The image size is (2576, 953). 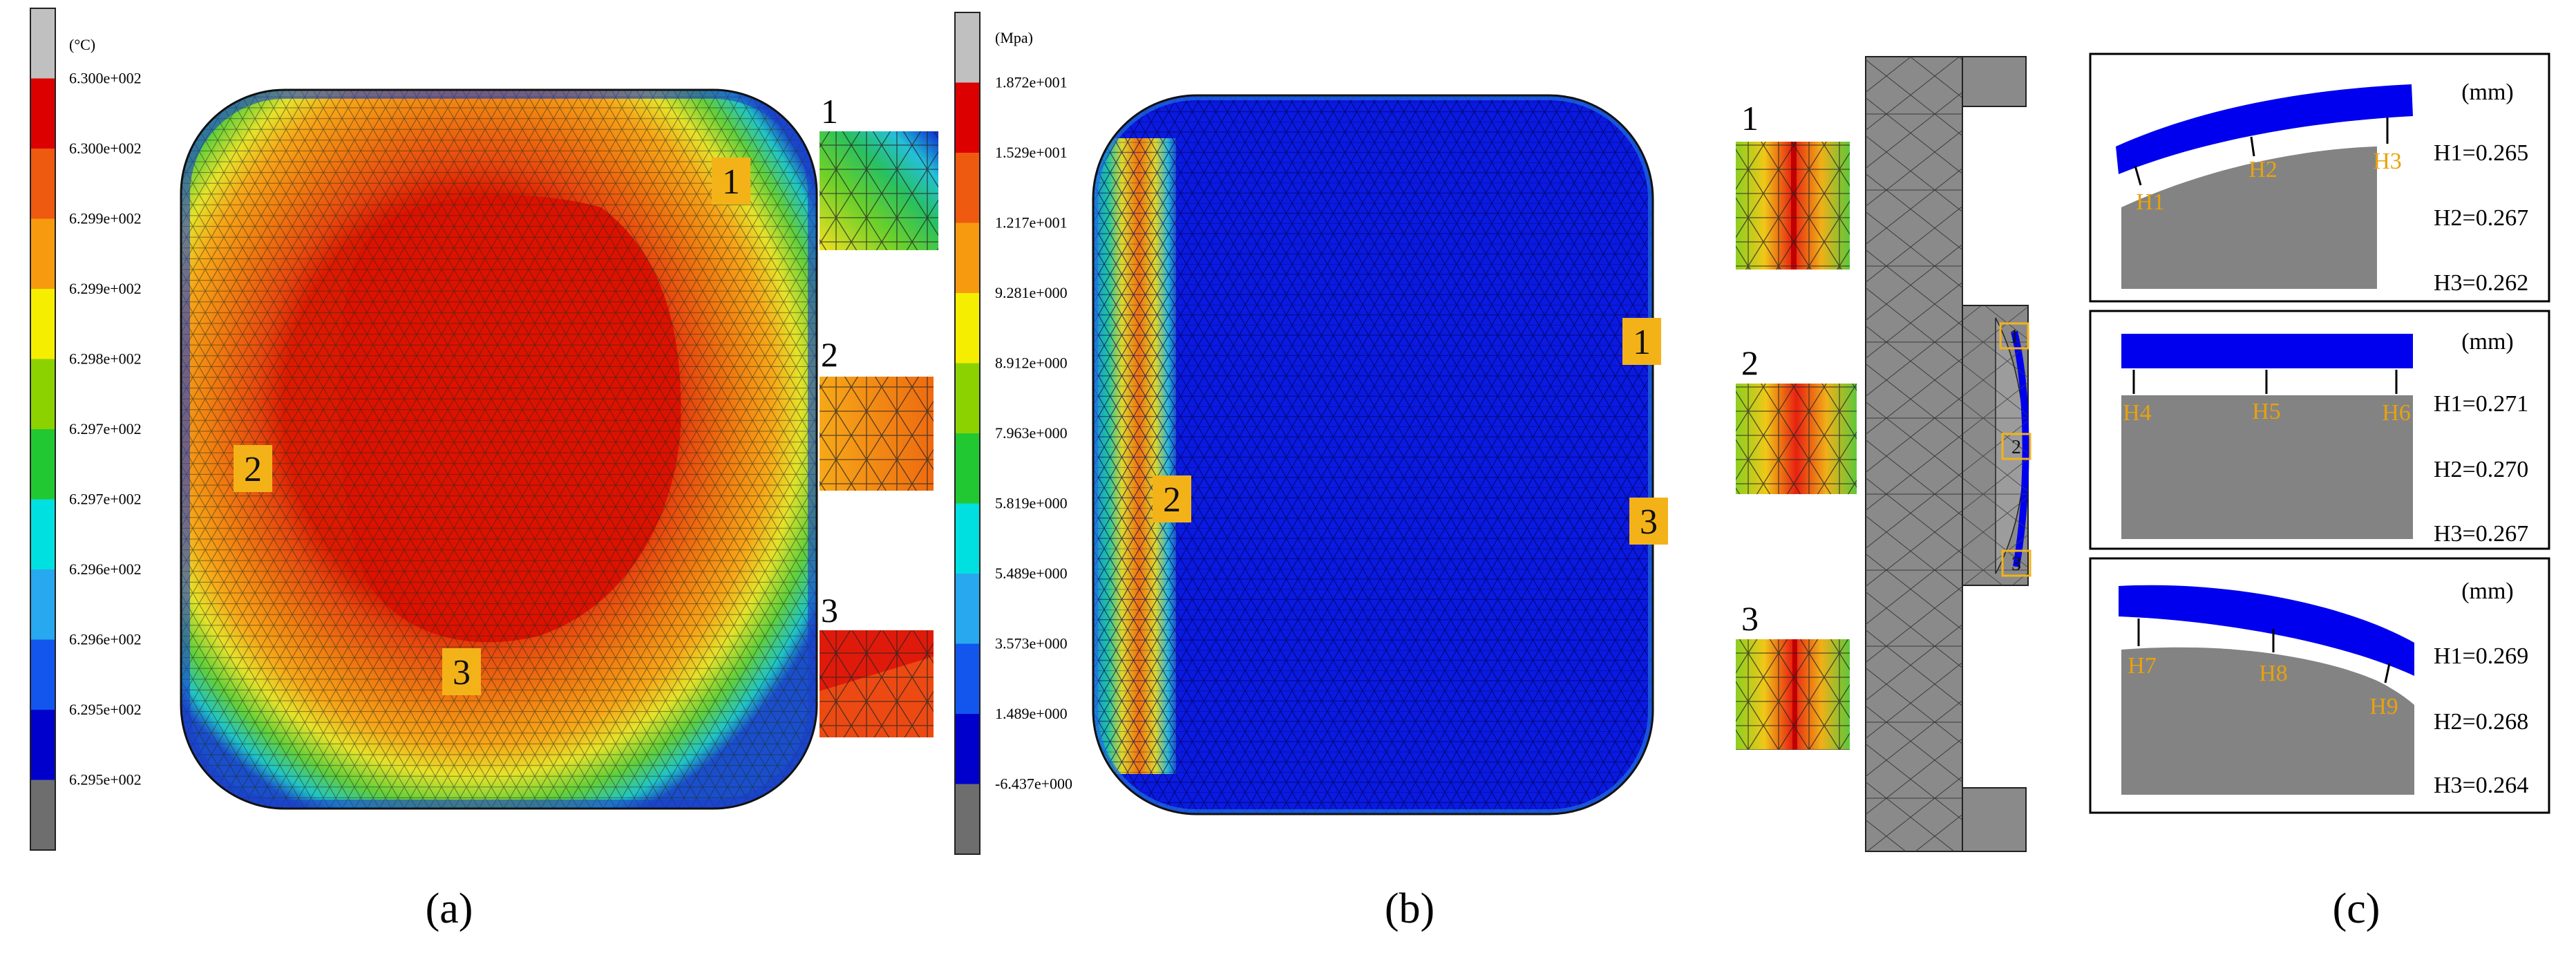 What do you see at coordinates (1033, 784) in the screenshot?
I see `stress-legend-tick-label: -6.437e+000` at bounding box center [1033, 784].